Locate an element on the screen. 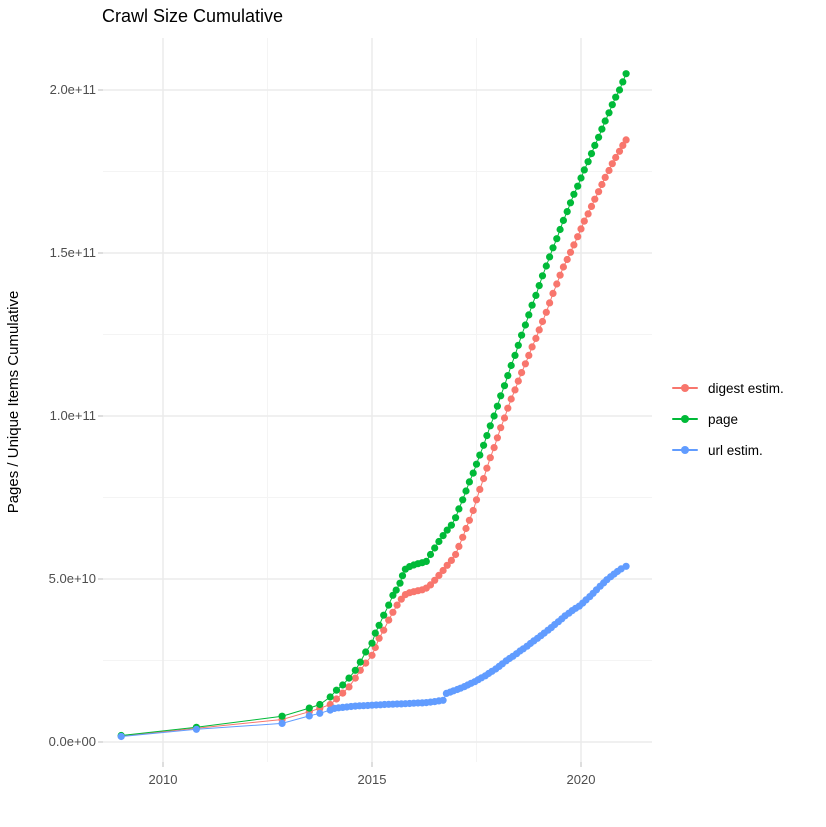 The image size is (826, 827). legend-label: page is located at coordinates (723, 419).